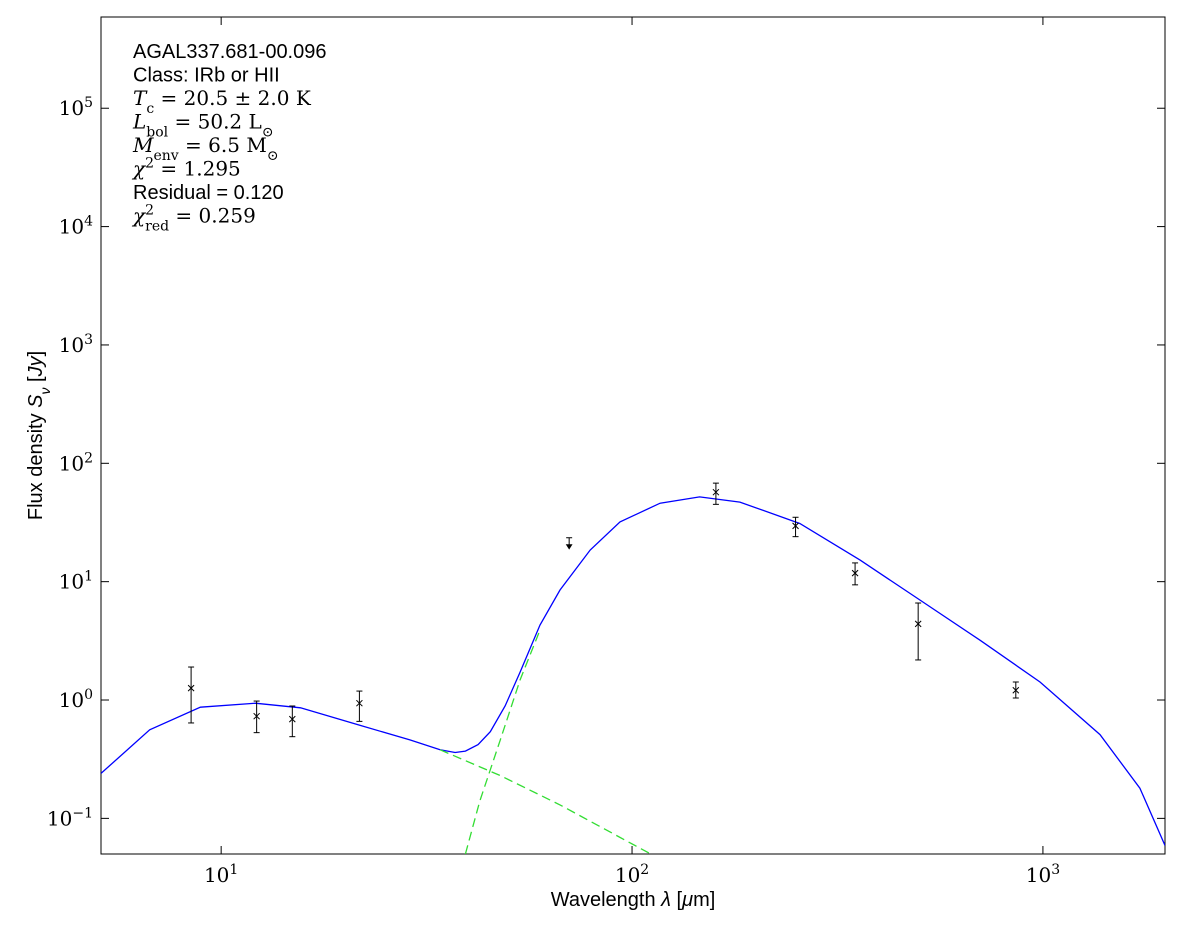 The width and height of the screenshot is (1200, 933). I want to click on annotation: Residual = 0.120, so click(208, 193).